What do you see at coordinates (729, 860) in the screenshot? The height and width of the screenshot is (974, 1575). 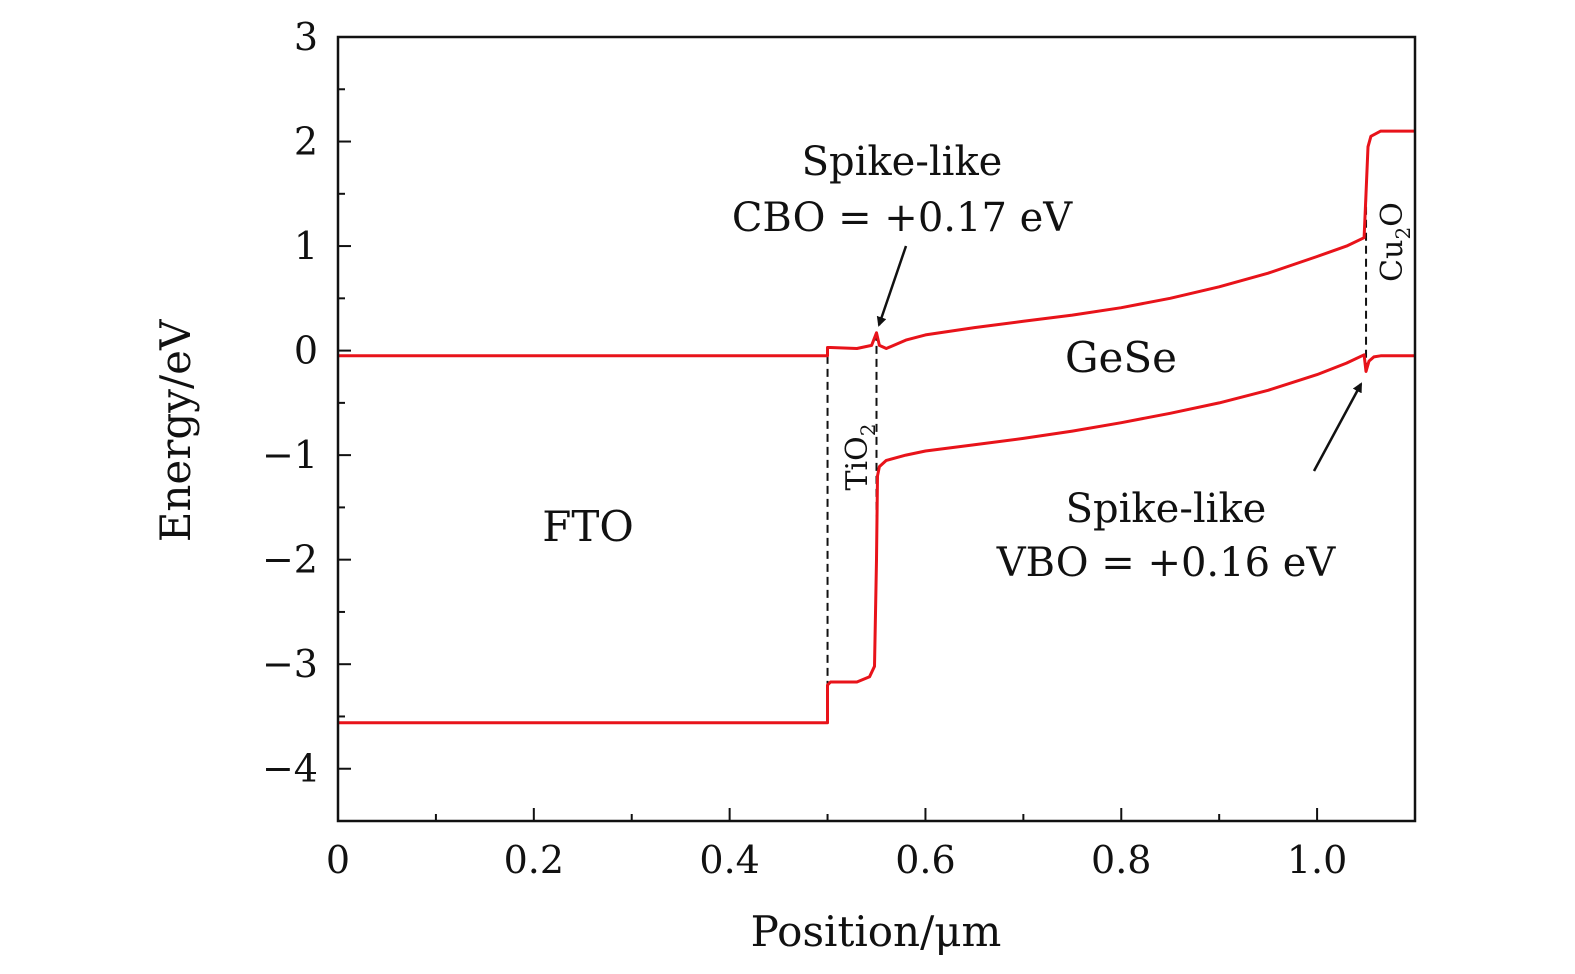 I see `x-tick-label: 0.4` at bounding box center [729, 860].